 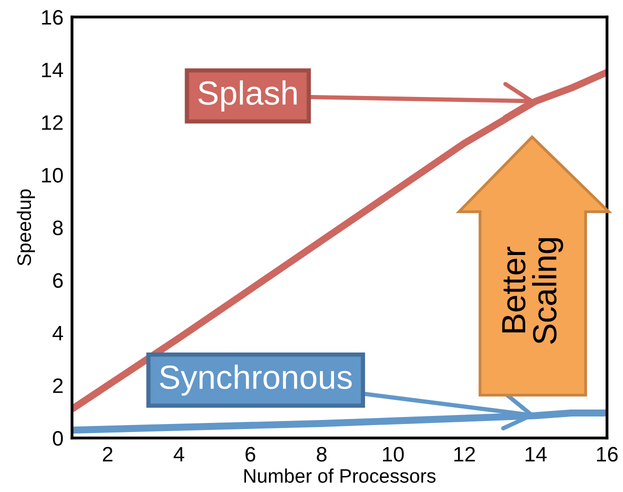 What do you see at coordinates (58, 385) in the screenshot?
I see `y-tick-label: 2` at bounding box center [58, 385].